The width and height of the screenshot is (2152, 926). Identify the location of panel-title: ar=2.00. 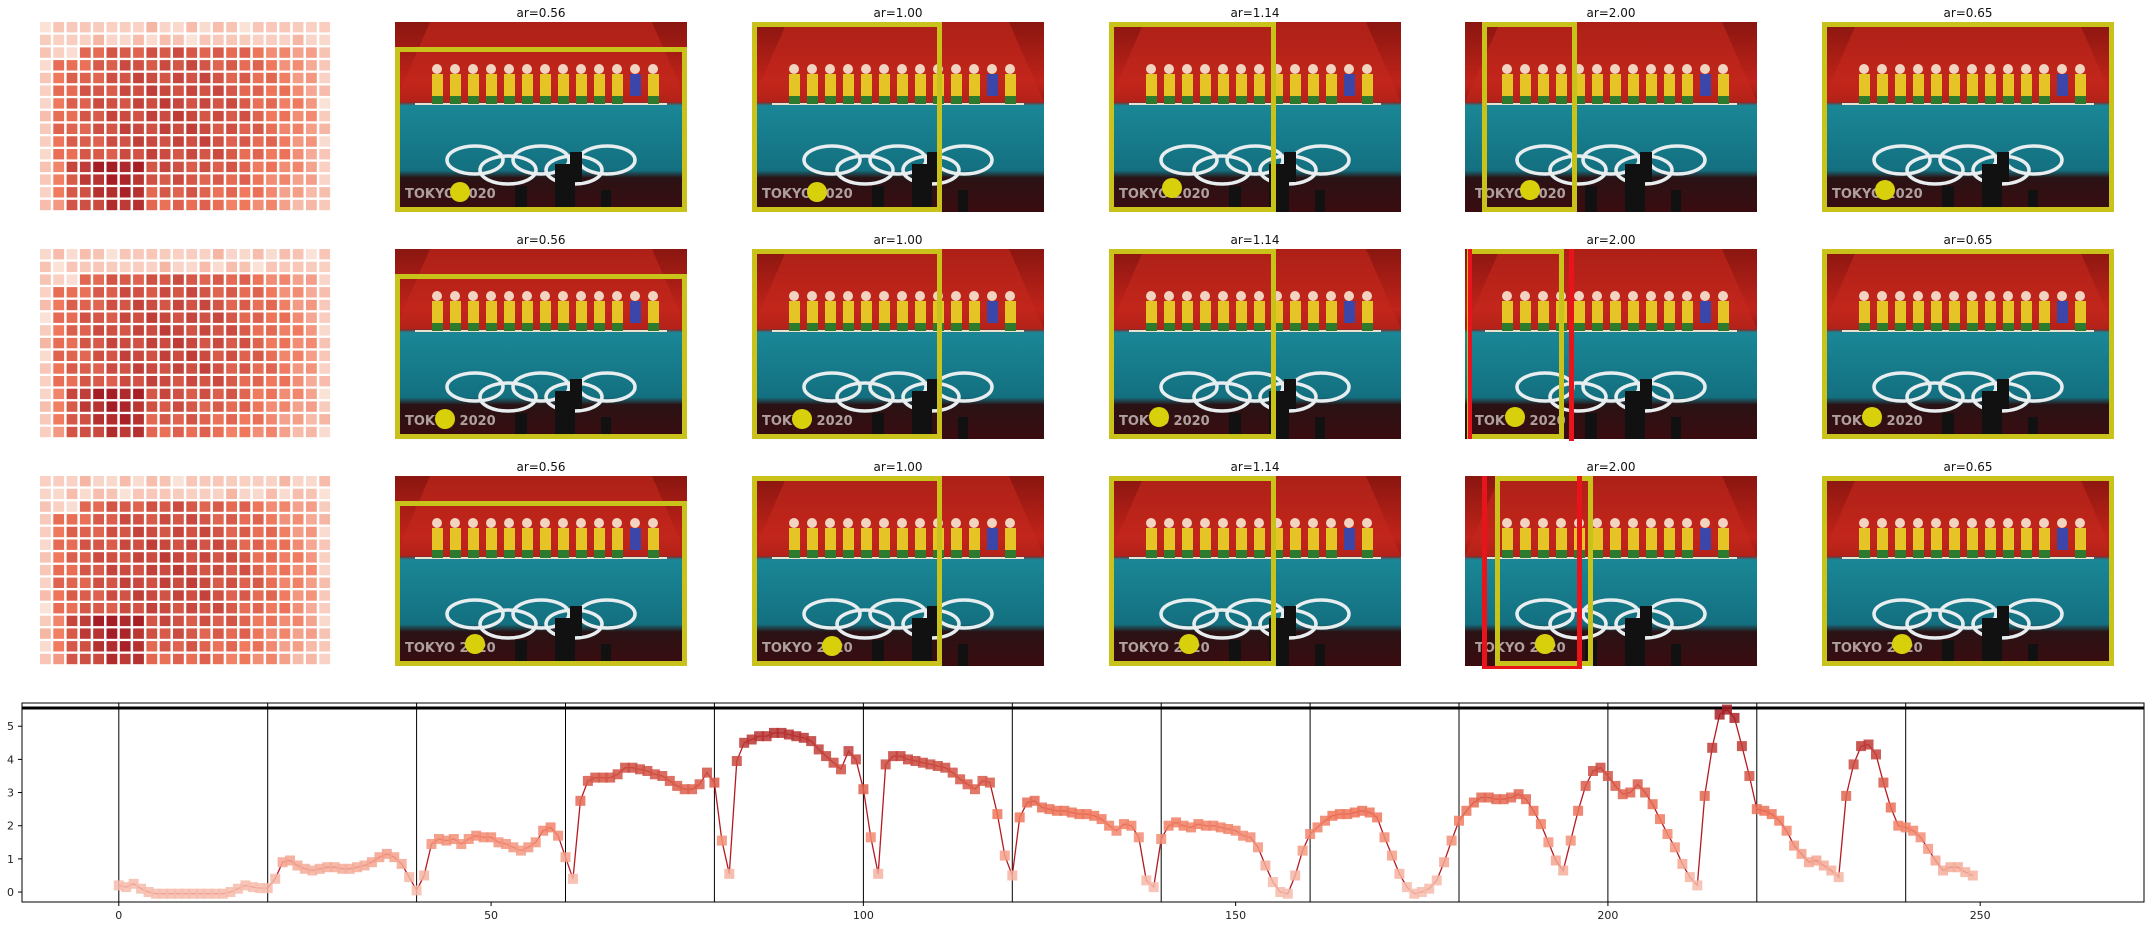
(1610, 13).